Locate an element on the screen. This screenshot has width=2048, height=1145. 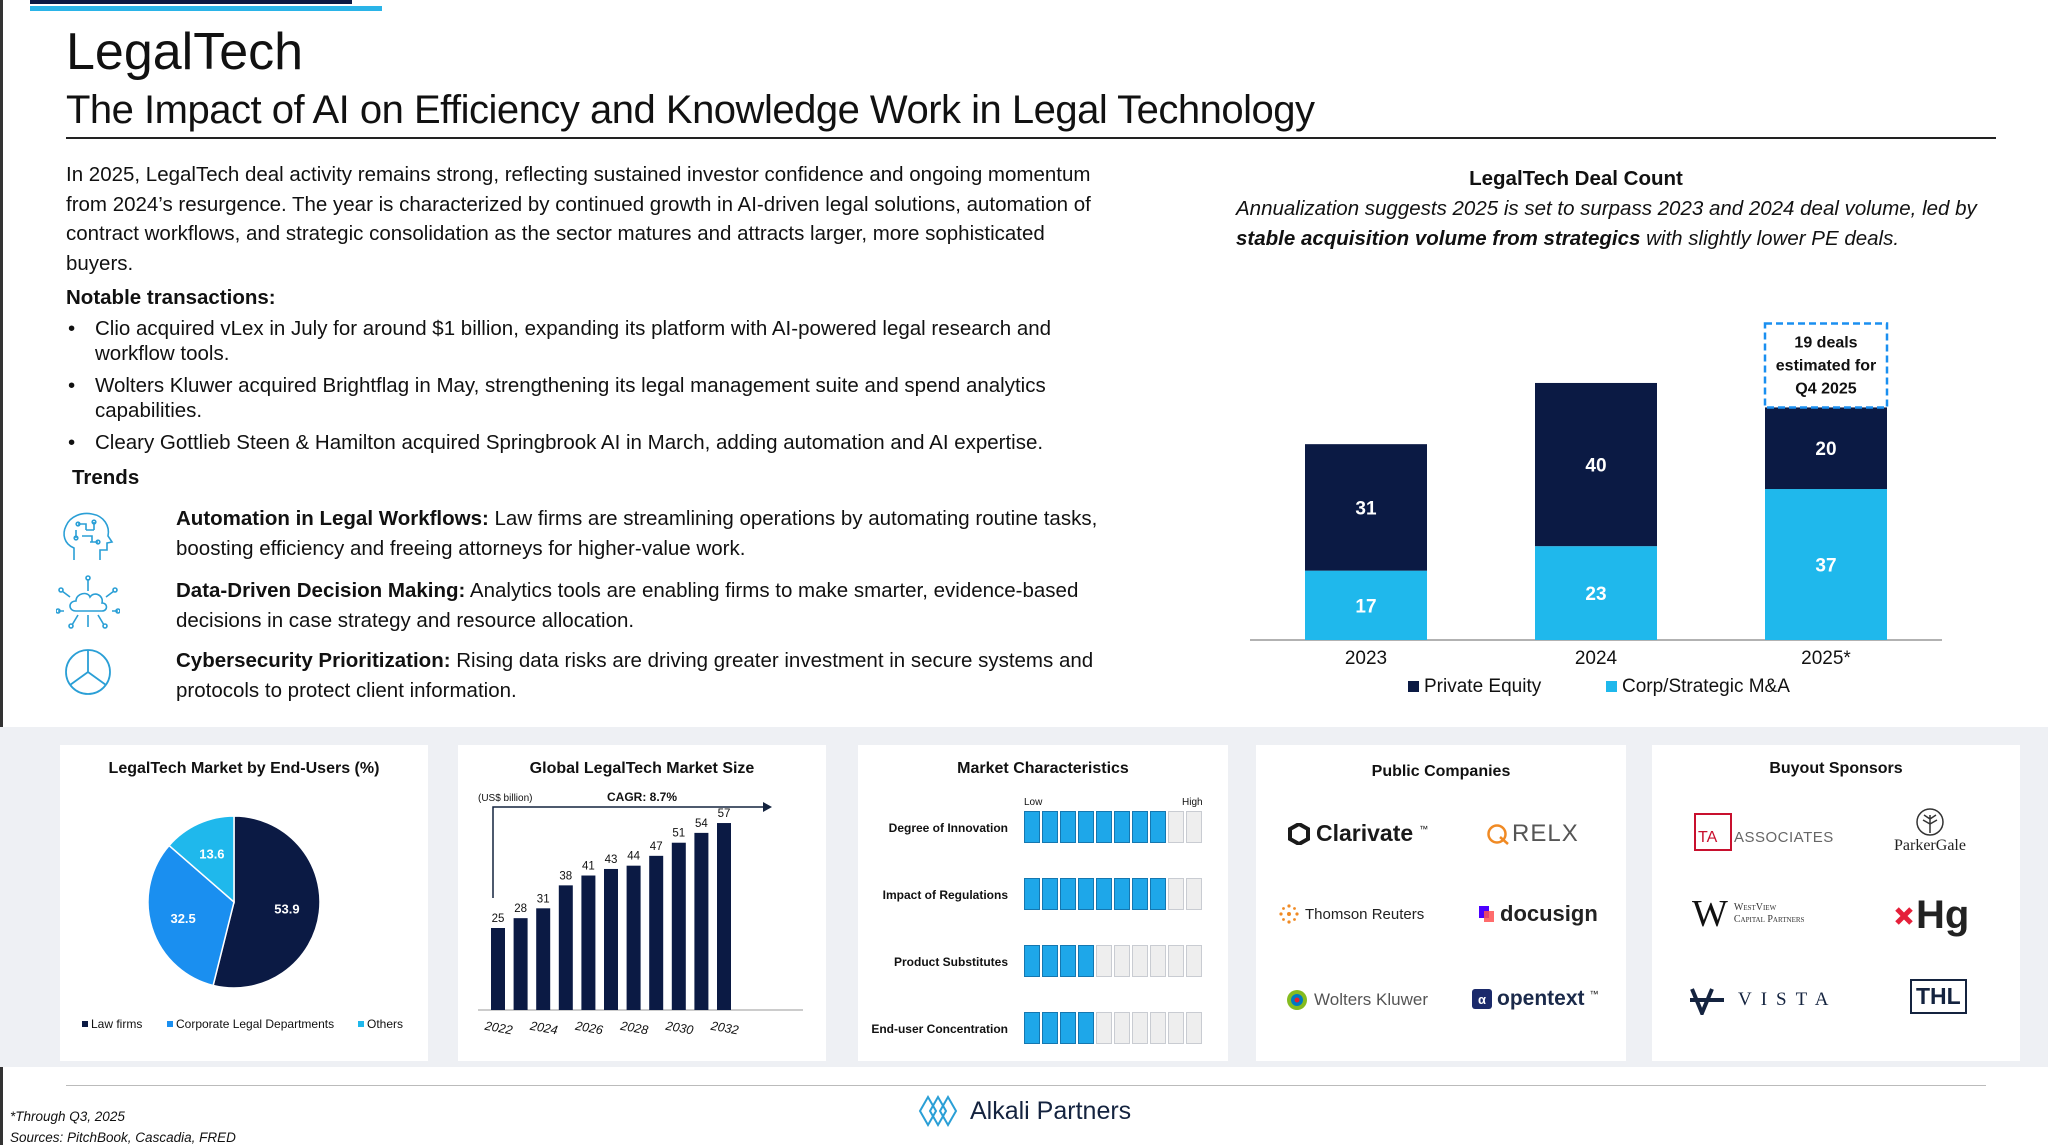
unit-label: (US$ billion) is located at coordinates (505, 798).